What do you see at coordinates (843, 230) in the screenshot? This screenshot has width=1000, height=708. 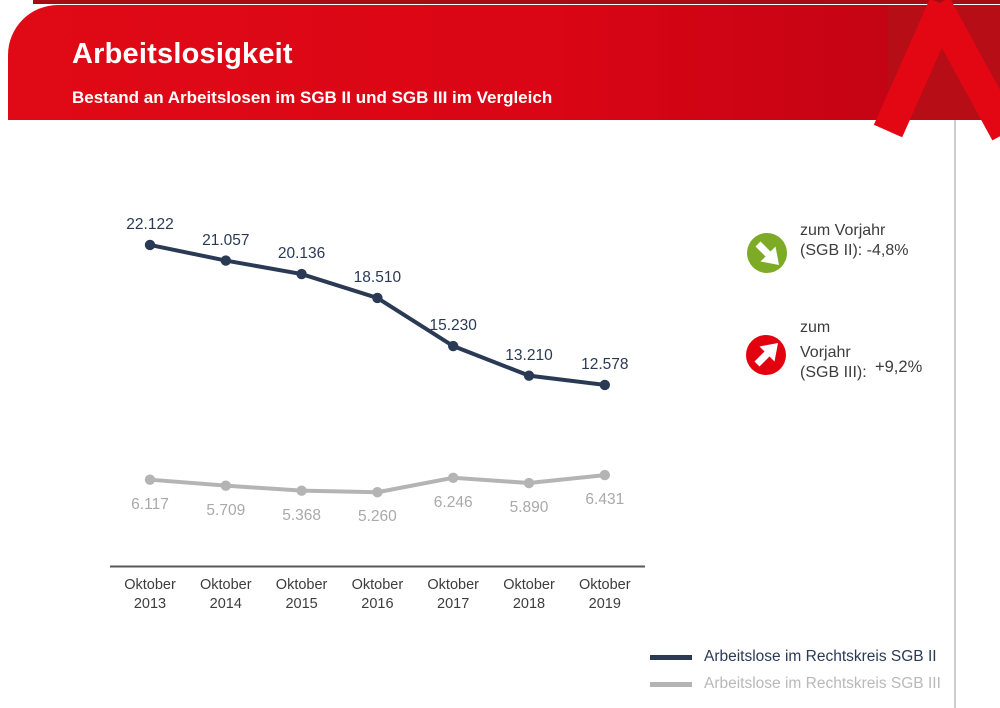 I see `sgb2-change-line1: zum Vorjahr` at bounding box center [843, 230].